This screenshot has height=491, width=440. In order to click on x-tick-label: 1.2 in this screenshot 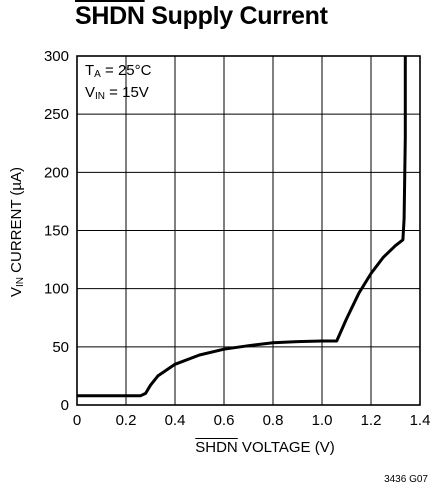, I will do `click(371, 420)`.